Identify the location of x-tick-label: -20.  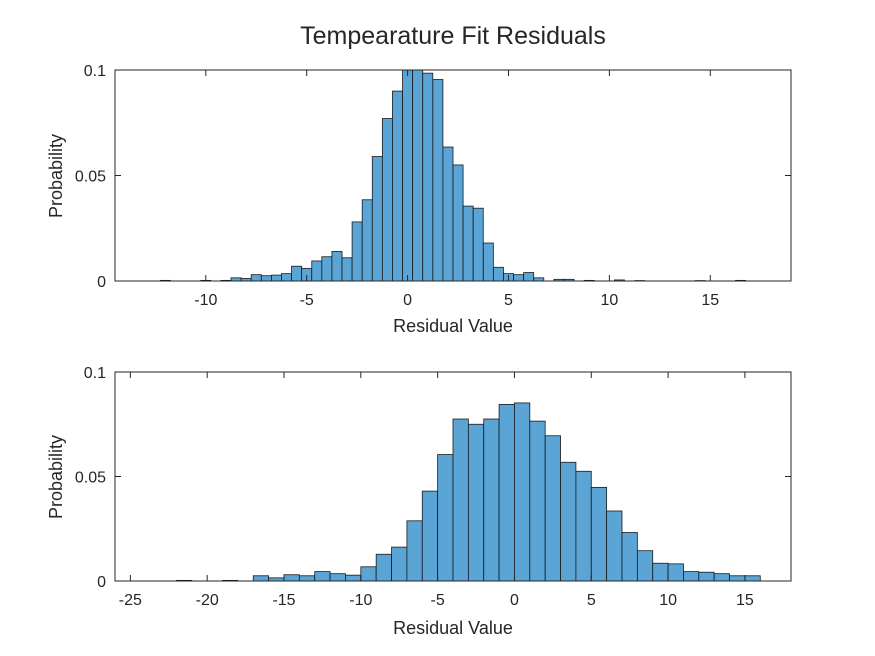
(207, 600).